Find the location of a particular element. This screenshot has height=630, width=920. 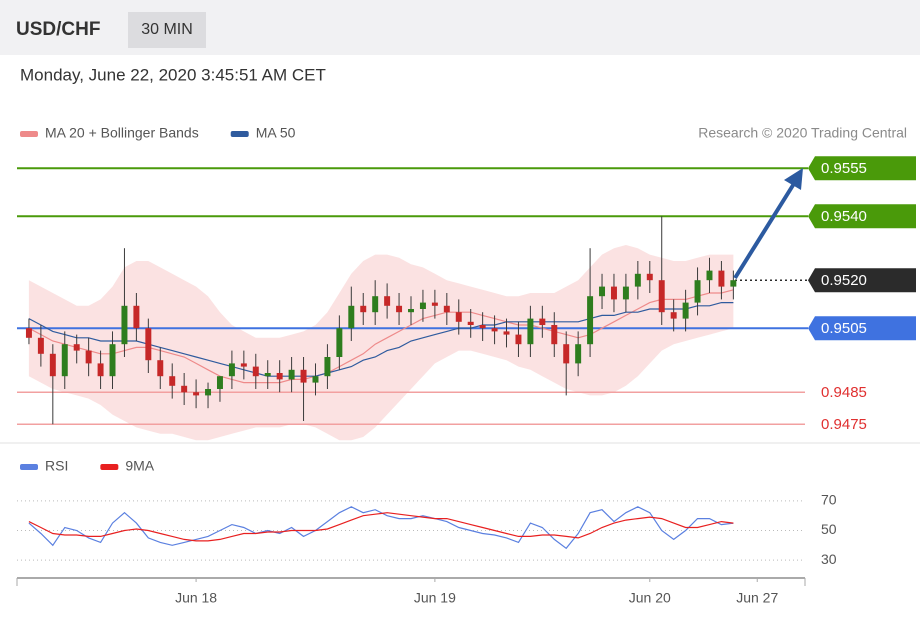

y-tick-label: 30 is located at coordinates (829, 559).